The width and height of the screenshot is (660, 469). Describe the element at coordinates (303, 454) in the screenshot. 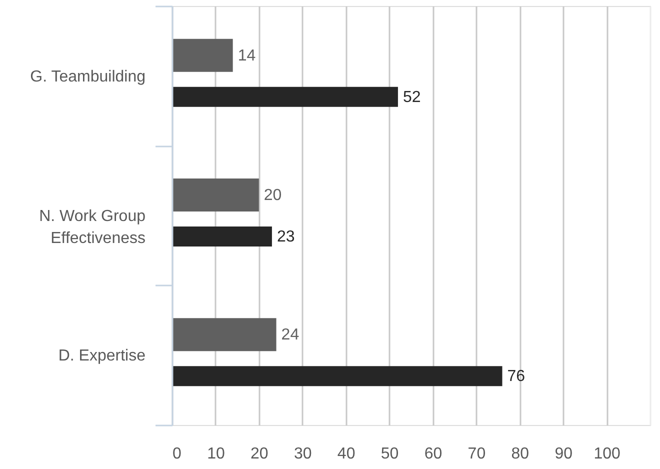

I see `x-tick-label: 30` at that location.